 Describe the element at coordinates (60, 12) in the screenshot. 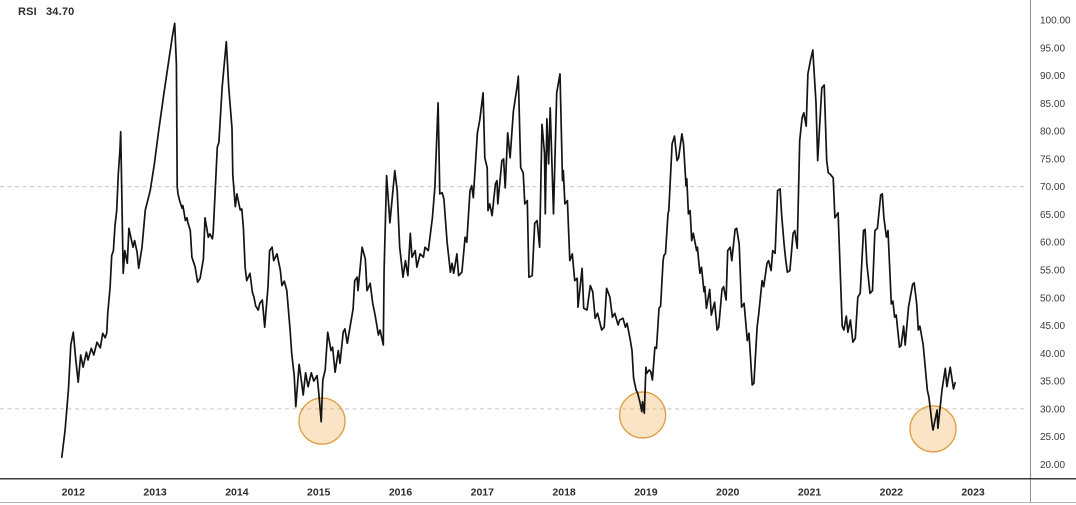

I see `indicator-value: 34.70` at that location.